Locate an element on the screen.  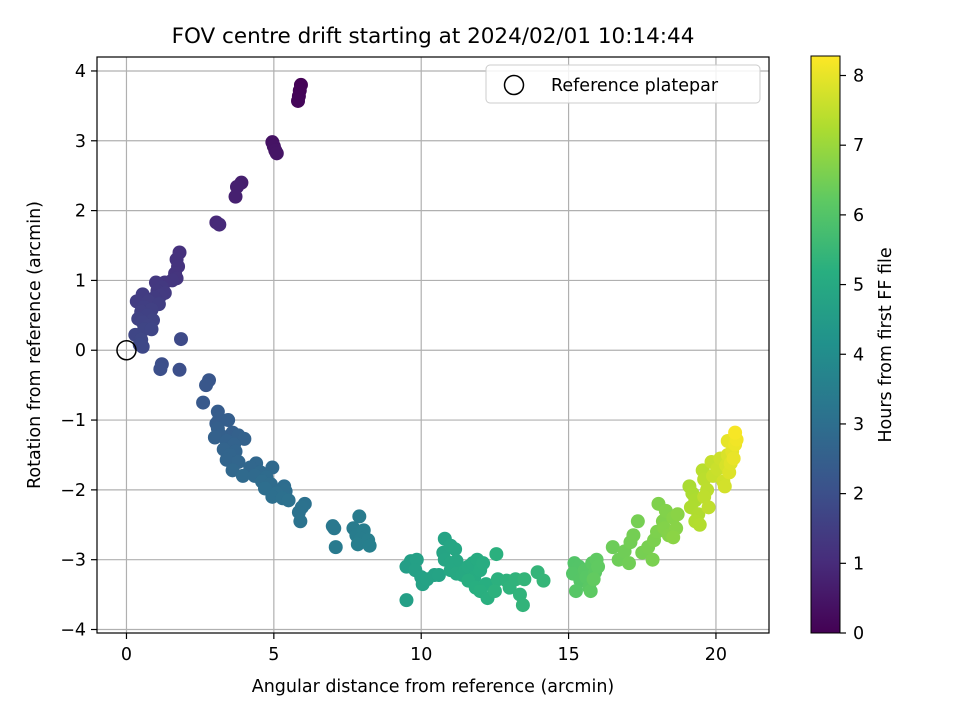
colorbar-ticks: 0 1 2 3 4 5 6 7 8 is located at coordinates (852, 355).